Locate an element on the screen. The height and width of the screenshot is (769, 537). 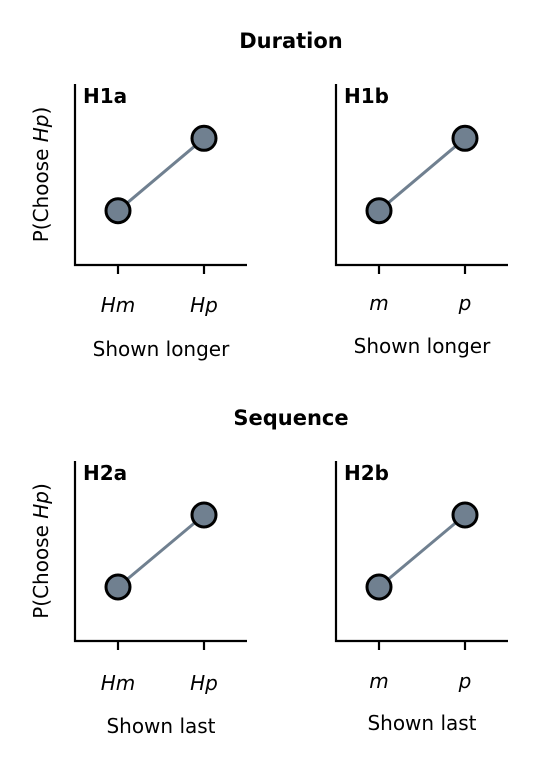
panel-h1a: Hm Hp Shown longer P(Choose Hp) H1a is located at coordinates (138, 222).